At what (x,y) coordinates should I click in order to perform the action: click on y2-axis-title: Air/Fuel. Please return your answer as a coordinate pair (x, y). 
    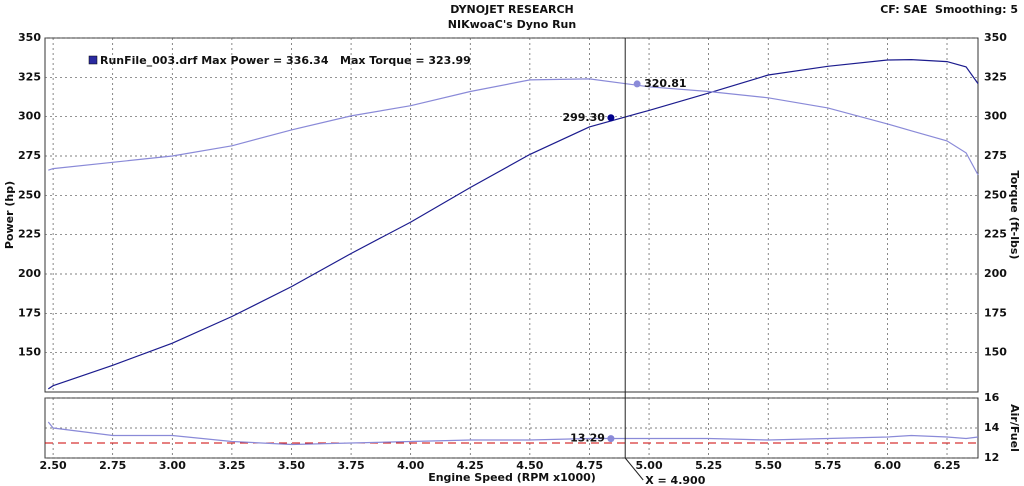
    Looking at the image, I should click on (1014, 428).